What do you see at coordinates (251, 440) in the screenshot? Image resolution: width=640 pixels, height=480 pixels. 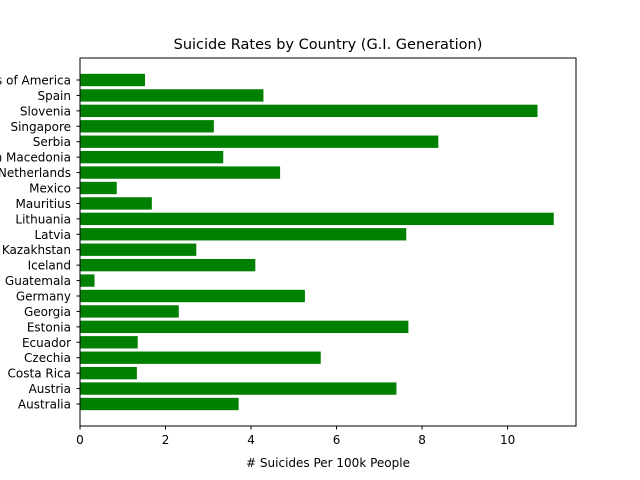 I see `x-tick-label: 4` at bounding box center [251, 440].